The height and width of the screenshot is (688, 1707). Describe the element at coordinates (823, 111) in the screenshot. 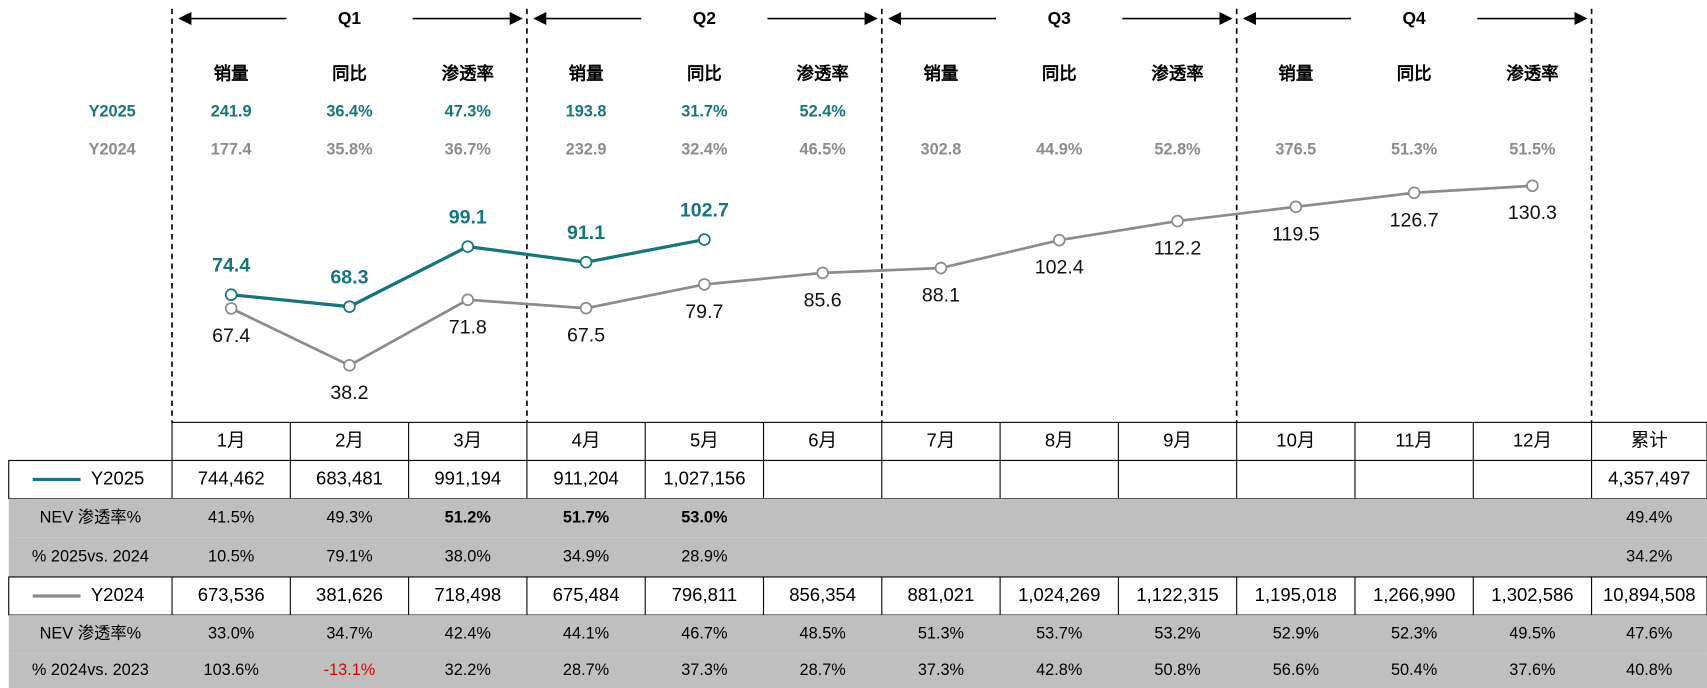

I see `stat-value: 52.4%` at that location.